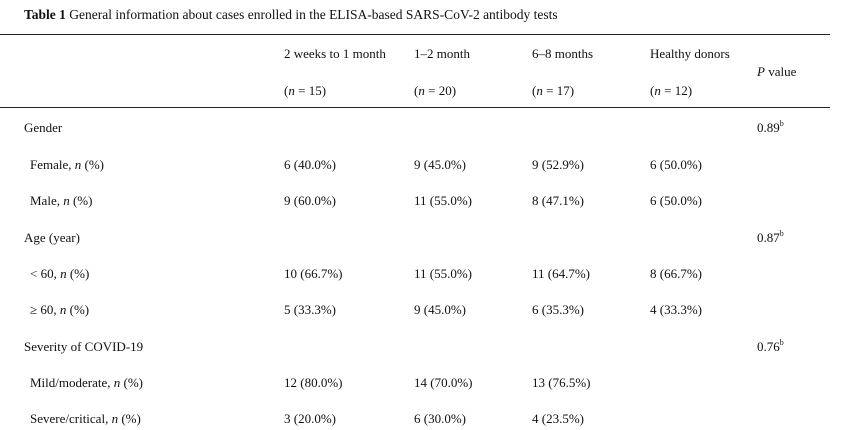 This screenshot has height=430, width=844. I want to click on p-value-age: 0.87b, so click(770, 237).